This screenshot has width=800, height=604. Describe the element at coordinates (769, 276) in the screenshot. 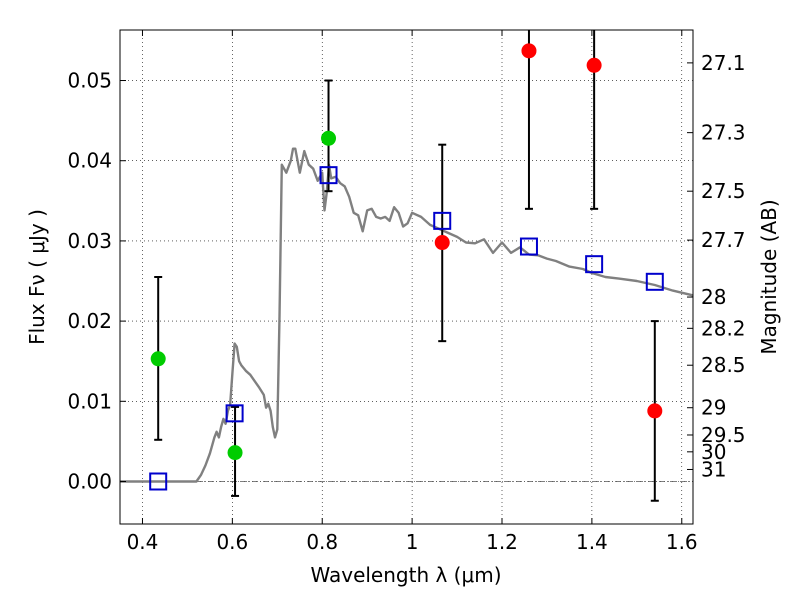

I see `y2-axis-label: Magnitude (AB)` at that location.